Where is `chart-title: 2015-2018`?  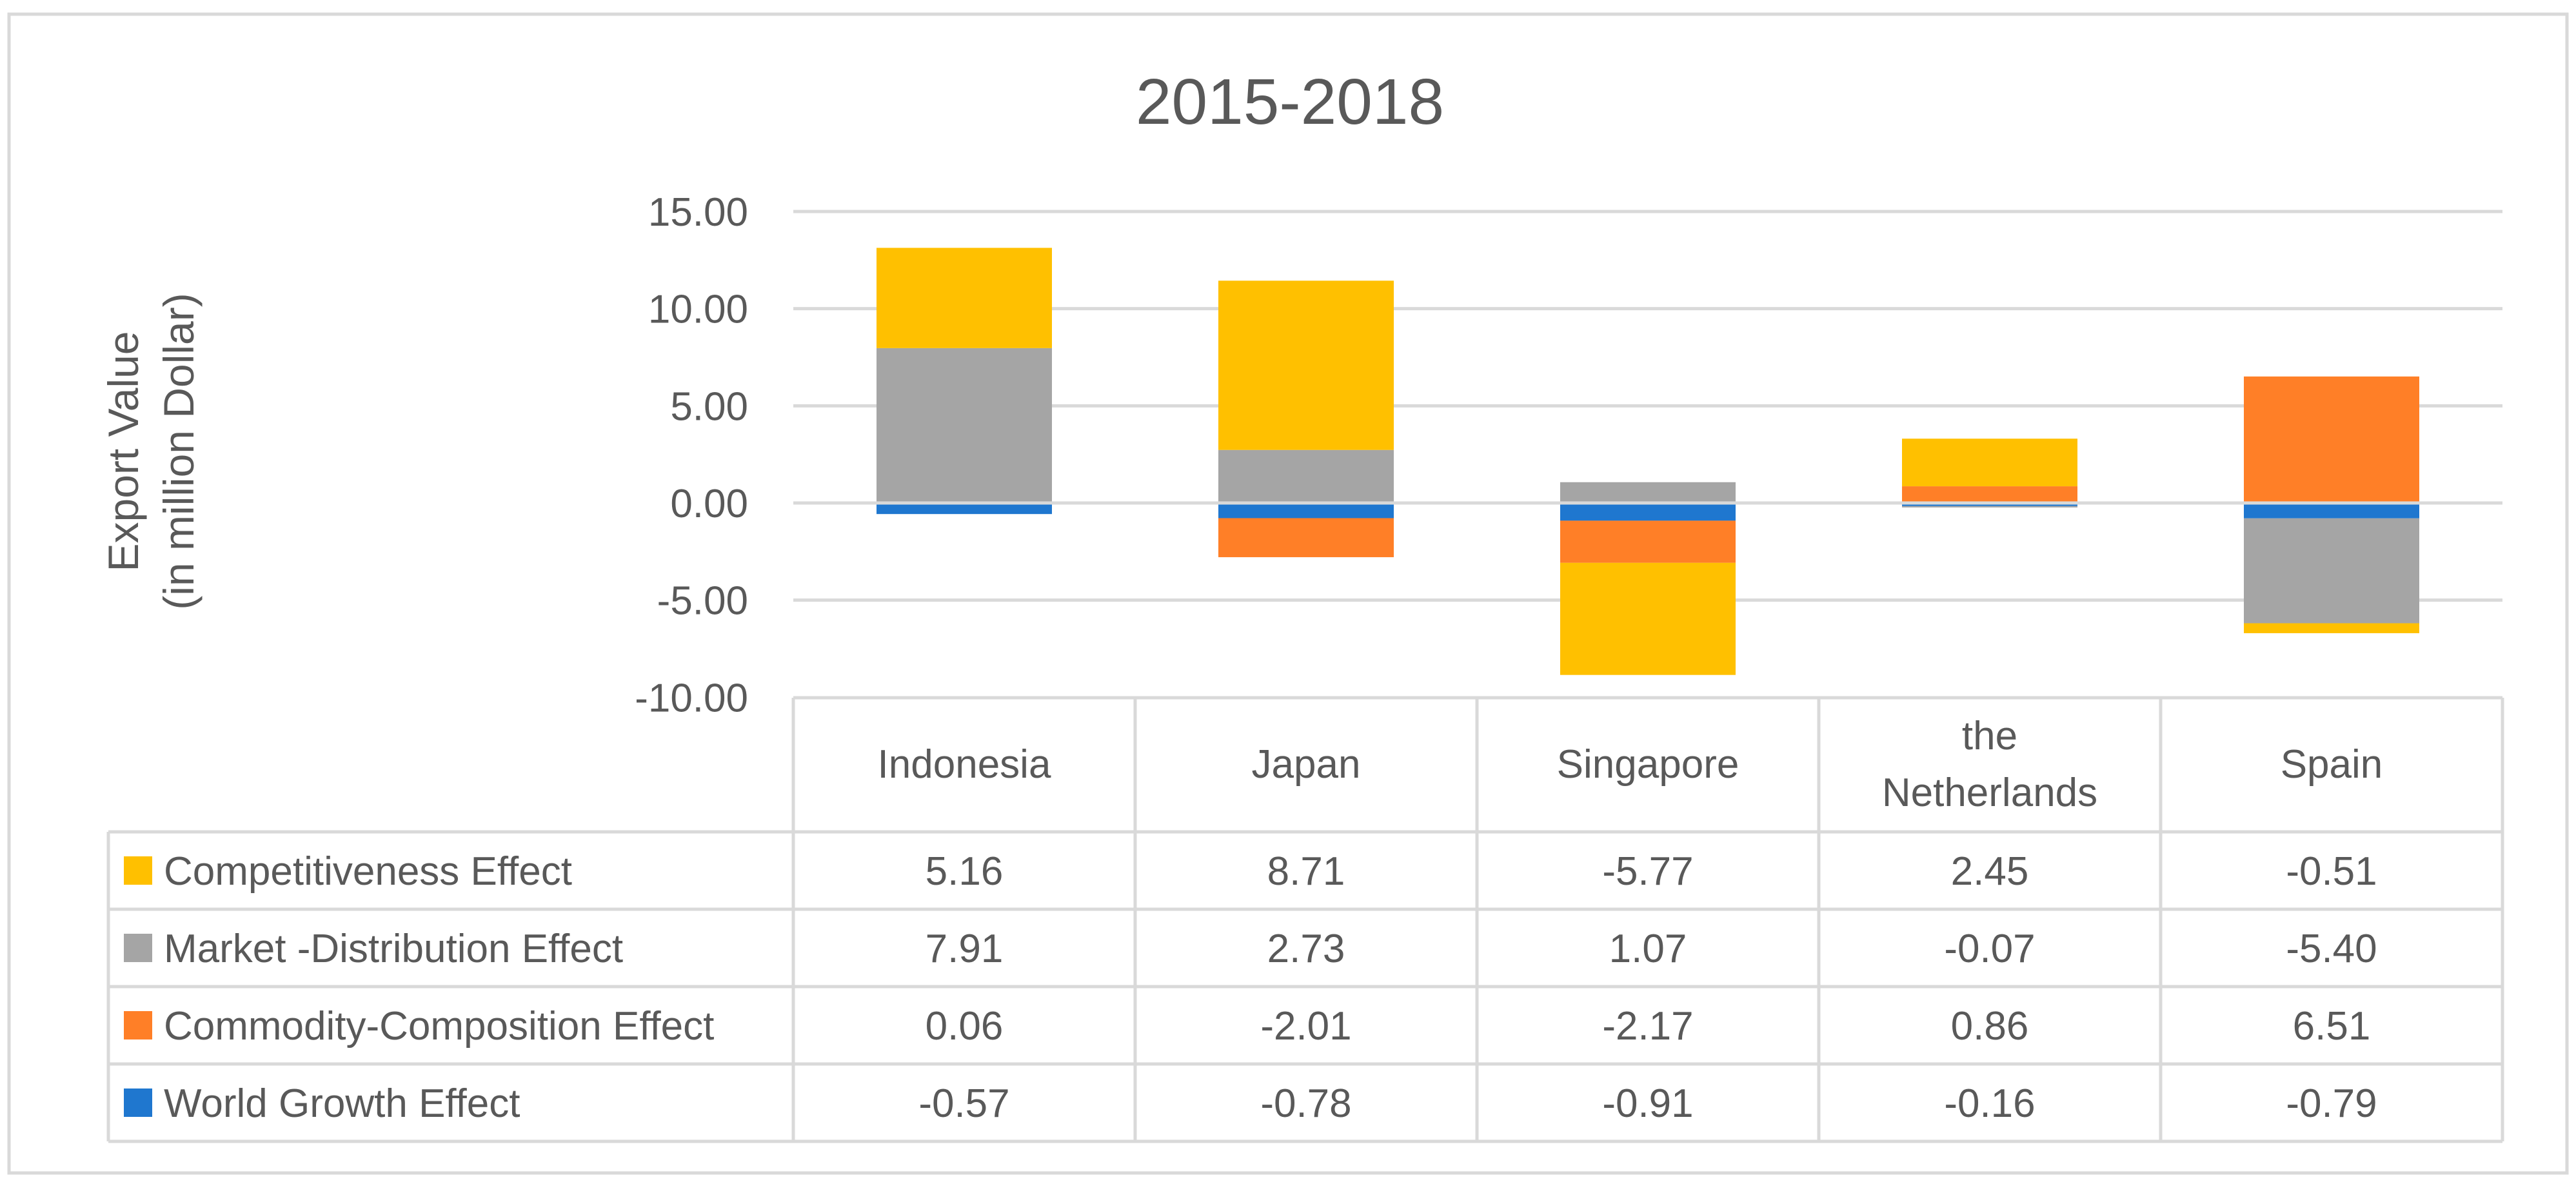
chart-title: 2015-2018 is located at coordinates (1290, 102).